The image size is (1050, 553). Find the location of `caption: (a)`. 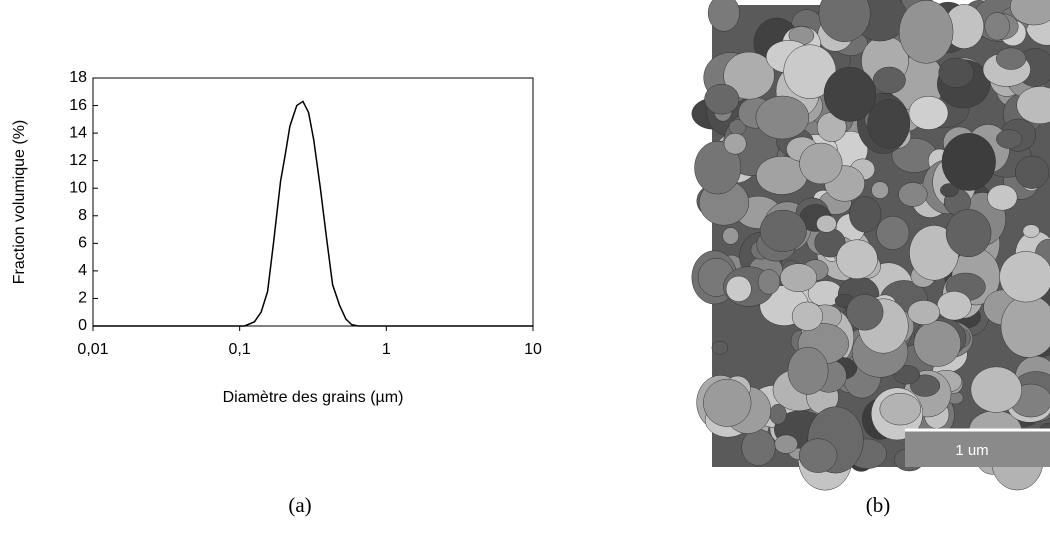

caption: (a) is located at coordinates (299, 505).